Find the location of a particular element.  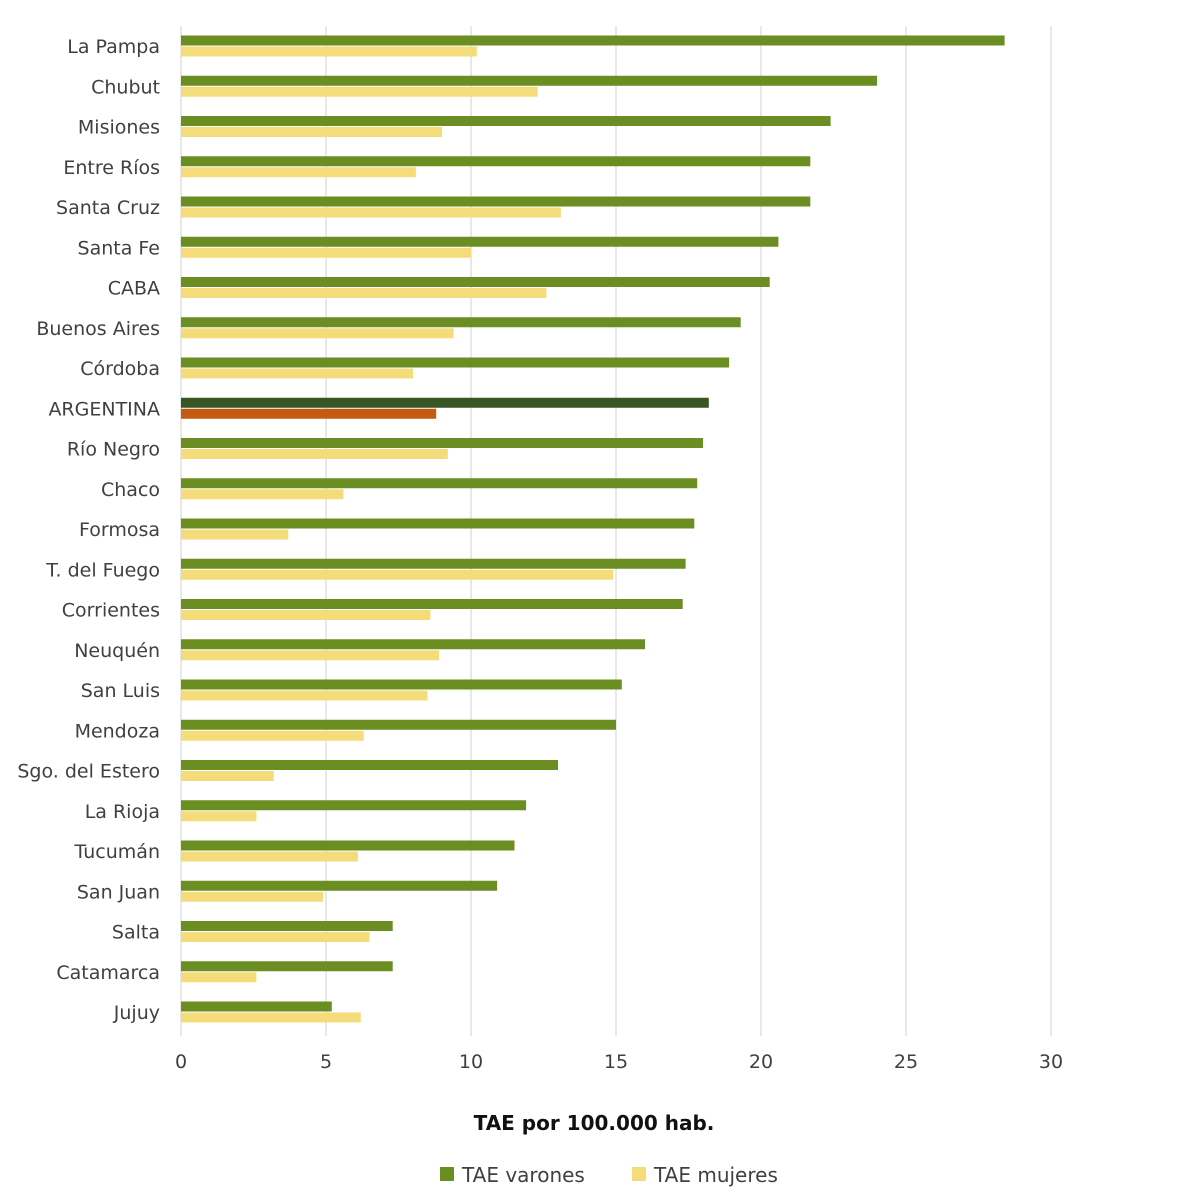

category-label-jujuy: Jujuy is located at coordinates (136, 1013).